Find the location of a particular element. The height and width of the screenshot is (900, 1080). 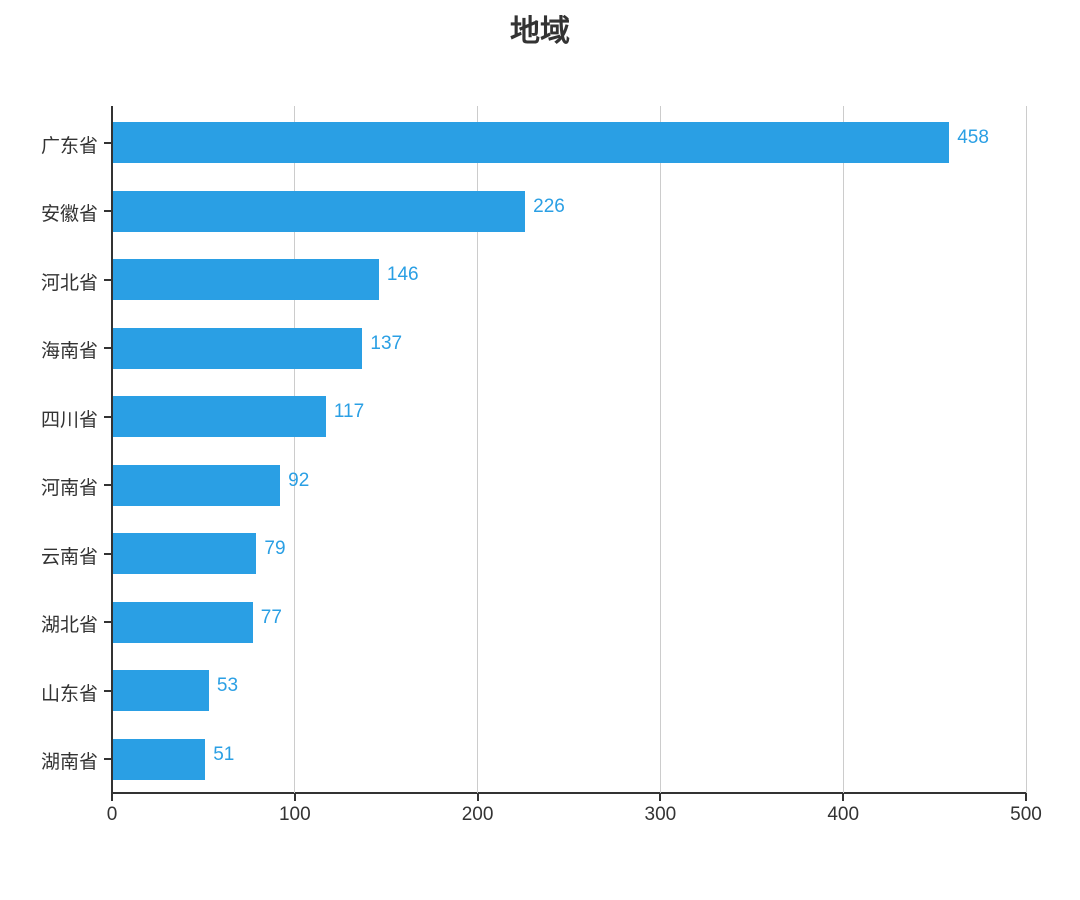

bar-value-label: 77 is located at coordinates (271, 617).